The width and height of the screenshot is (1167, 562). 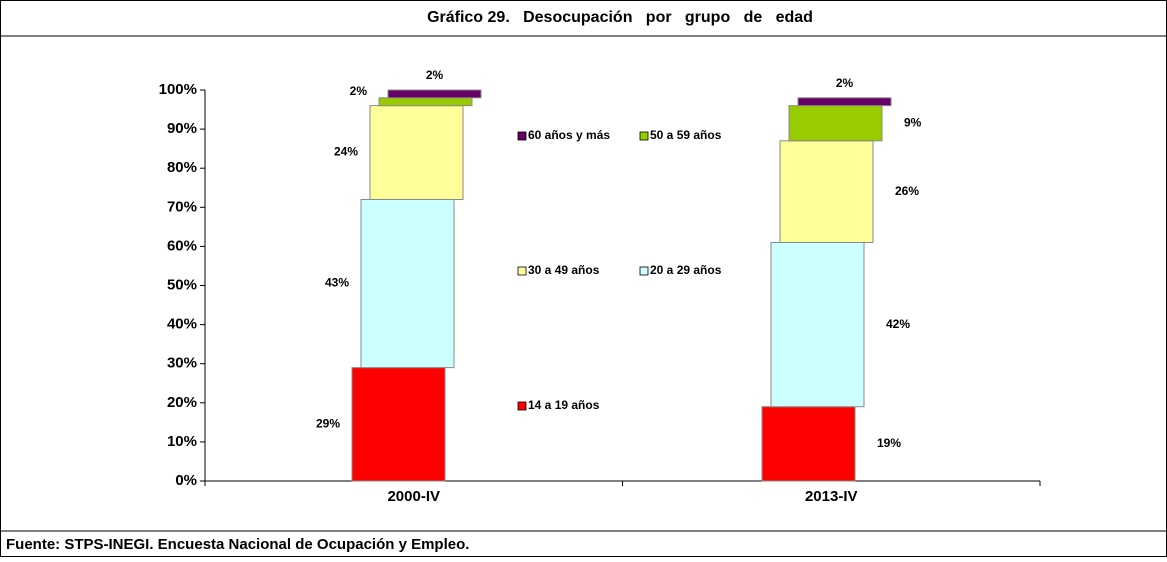 What do you see at coordinates (182, 363) in the screenshot?
I see `y-tick-label: 30%` at bounding box center [182, 363].